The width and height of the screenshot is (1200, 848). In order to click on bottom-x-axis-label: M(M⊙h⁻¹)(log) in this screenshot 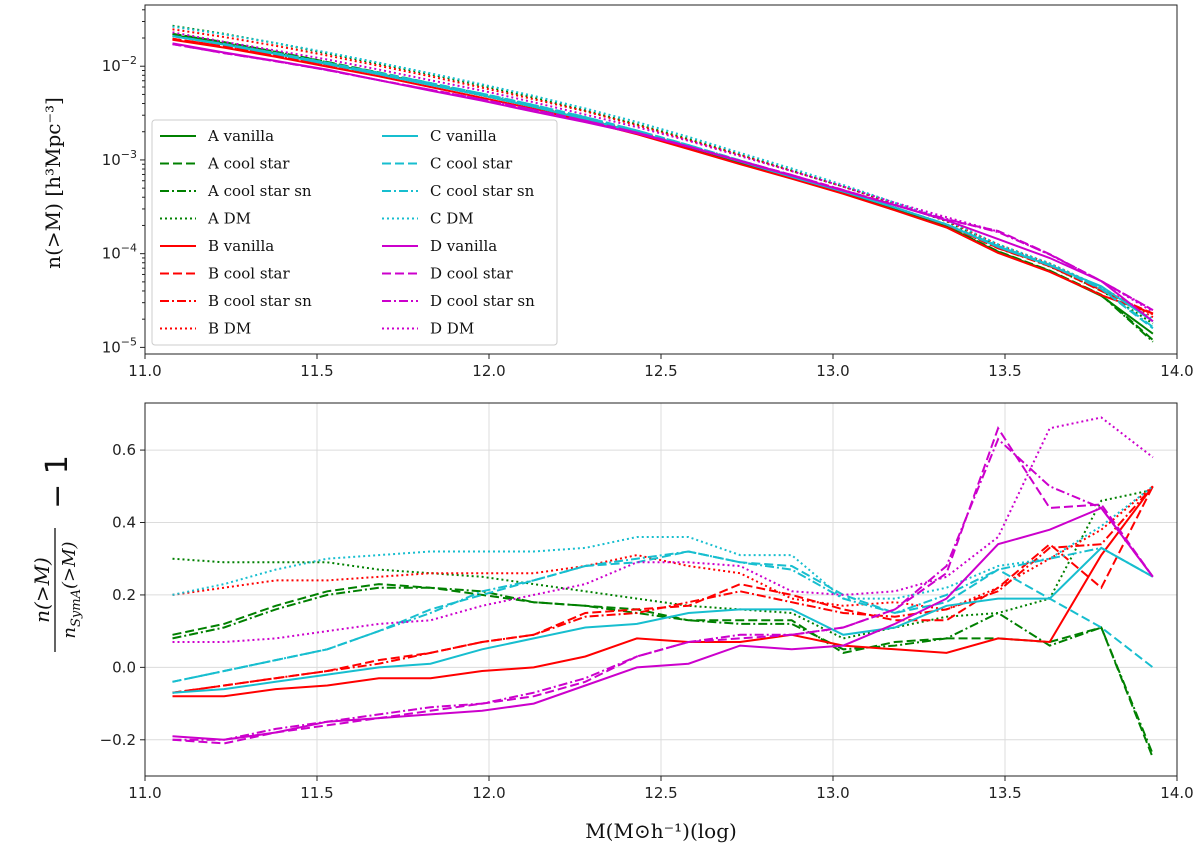, I will do `click(661, 831)`.